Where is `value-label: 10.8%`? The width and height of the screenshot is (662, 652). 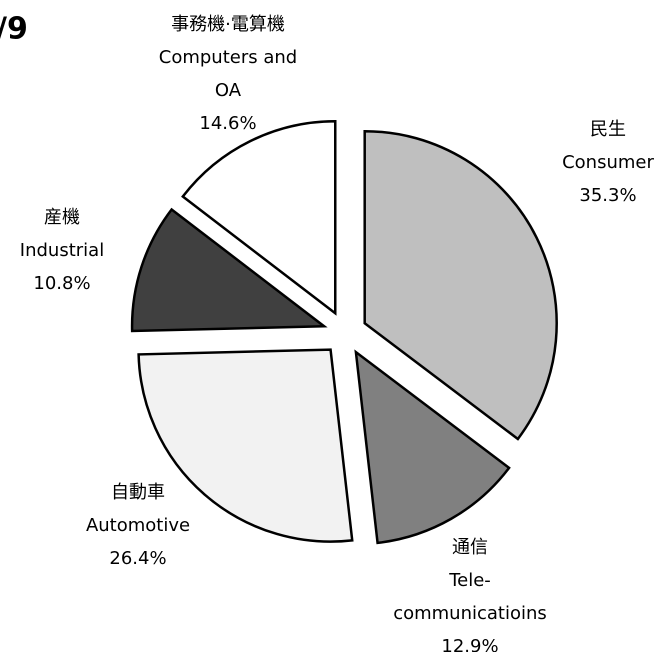
value-label: 10.8% is located at coordinates (61, 283).